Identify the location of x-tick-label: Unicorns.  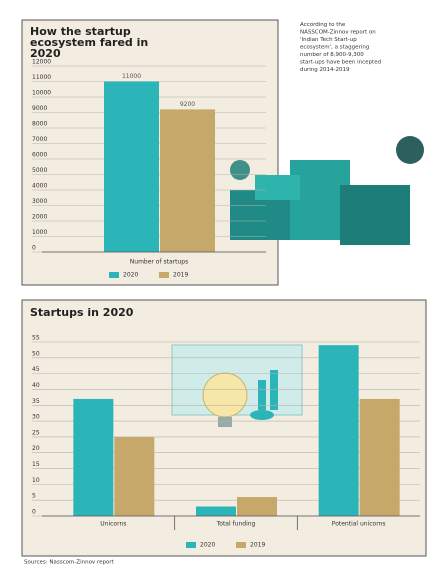
(113, 524).